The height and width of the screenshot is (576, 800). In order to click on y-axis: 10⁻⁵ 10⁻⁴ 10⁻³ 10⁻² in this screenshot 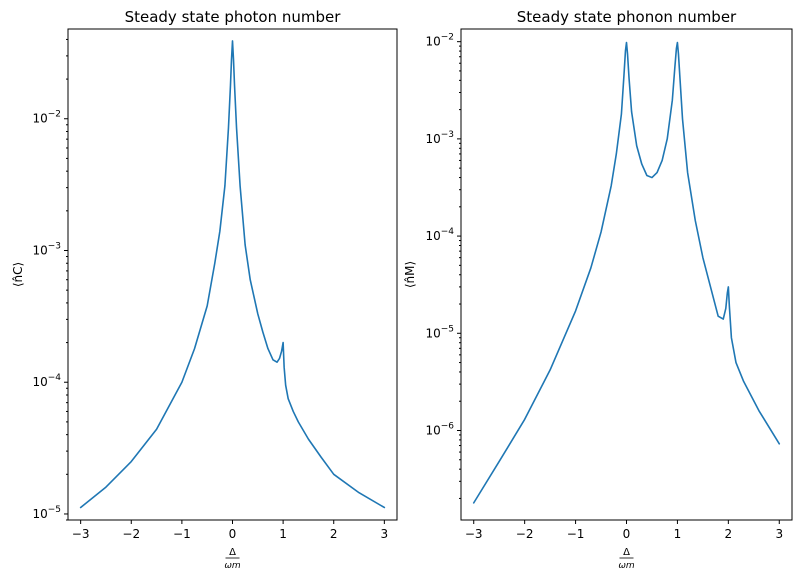, I will do `click(50, 279)`.